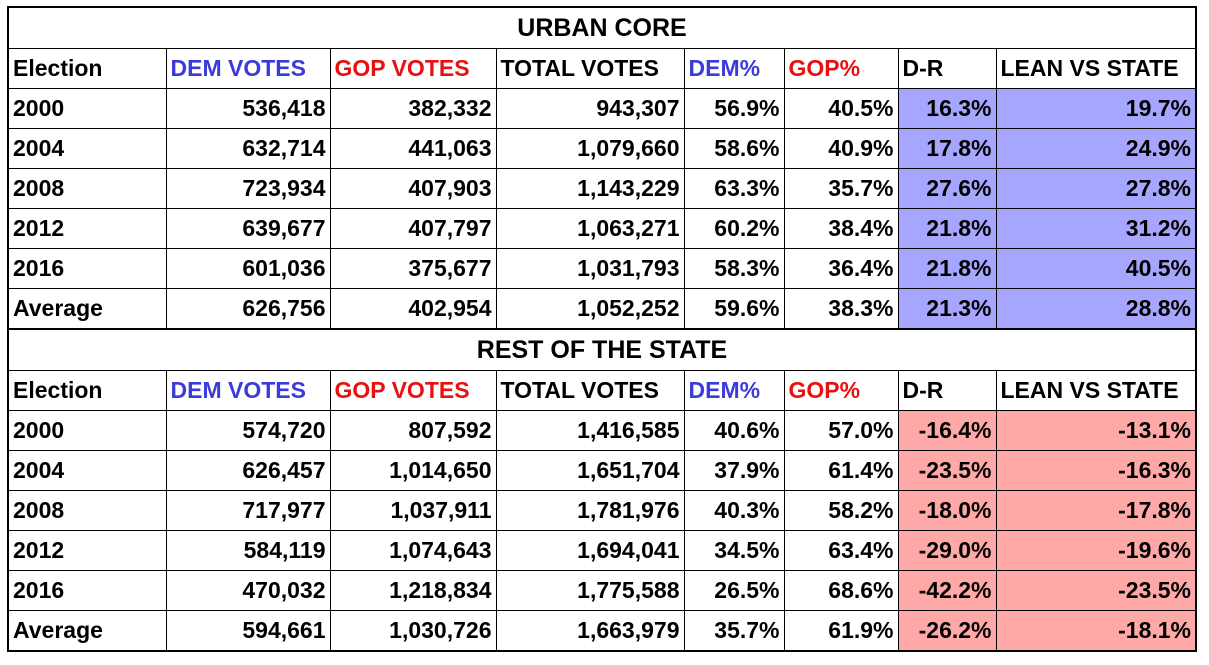 This screenshot has width=1209, height=665. What do you see at coordinates (1096, 148) in the screenshot?
I see `cell-lean-vs-state: 24.9%` at bounding box center [1096, 148].